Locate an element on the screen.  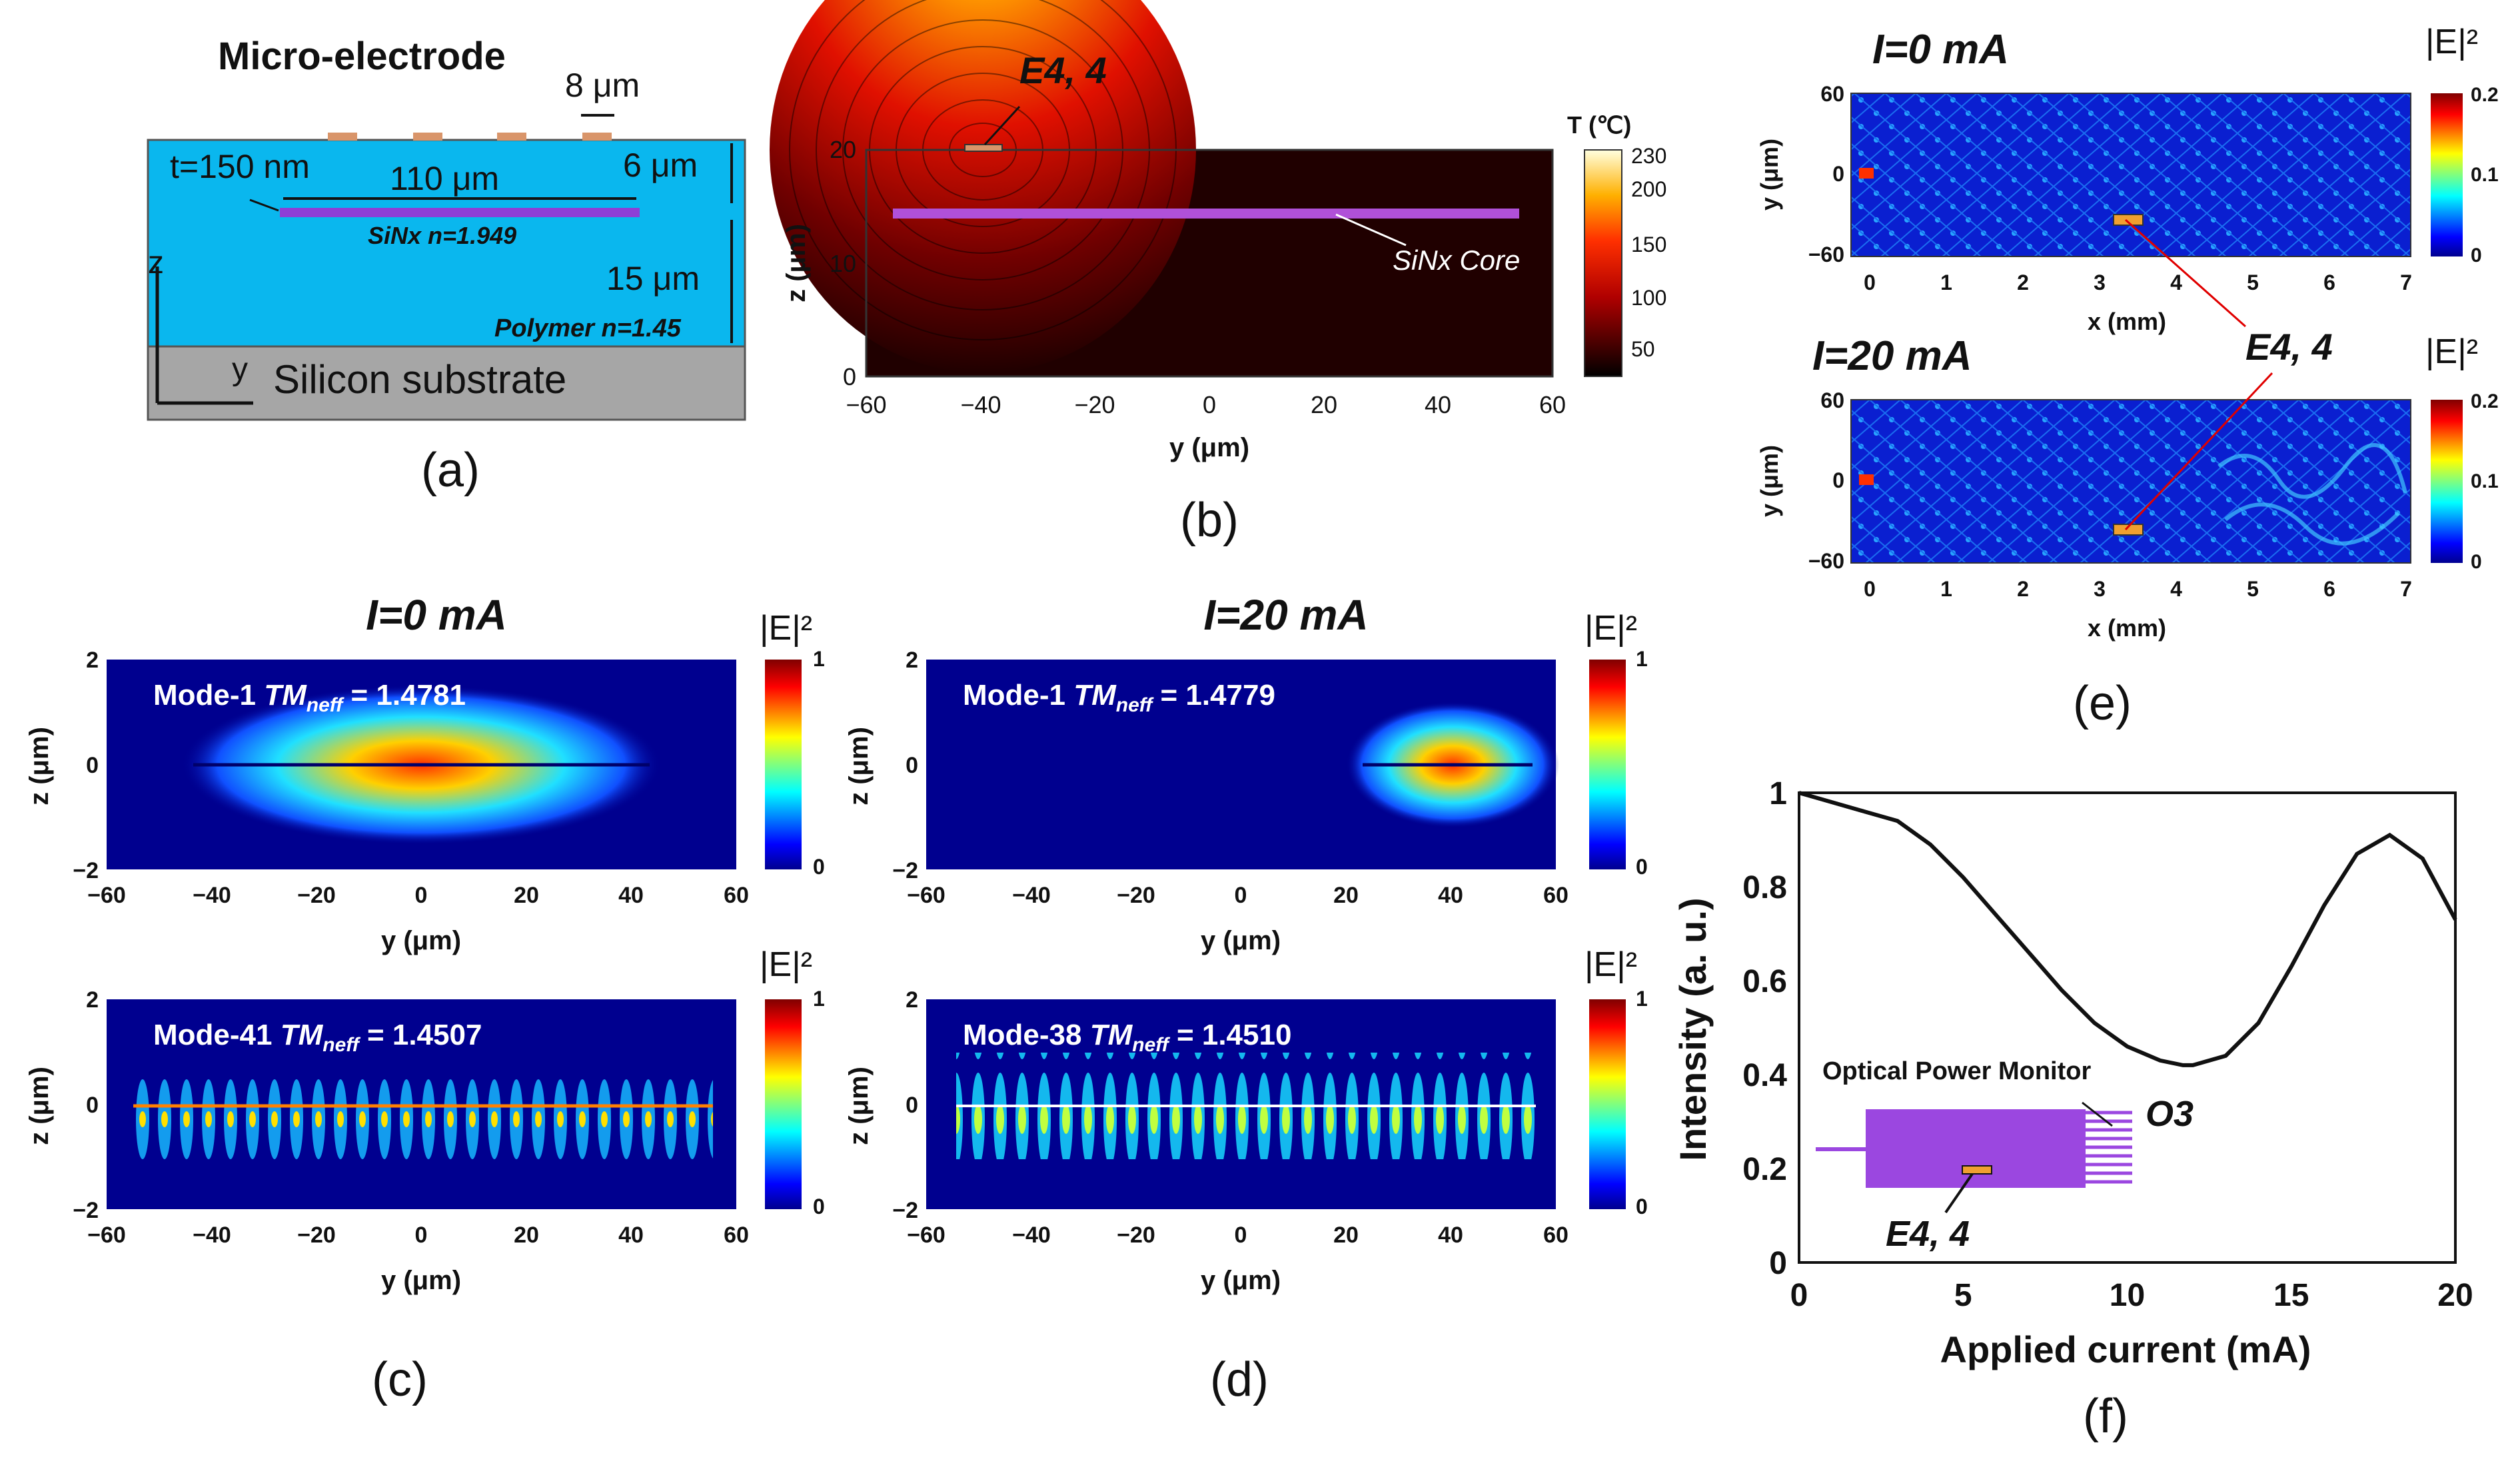
inset-body is located at coordinates (1976, 1148).